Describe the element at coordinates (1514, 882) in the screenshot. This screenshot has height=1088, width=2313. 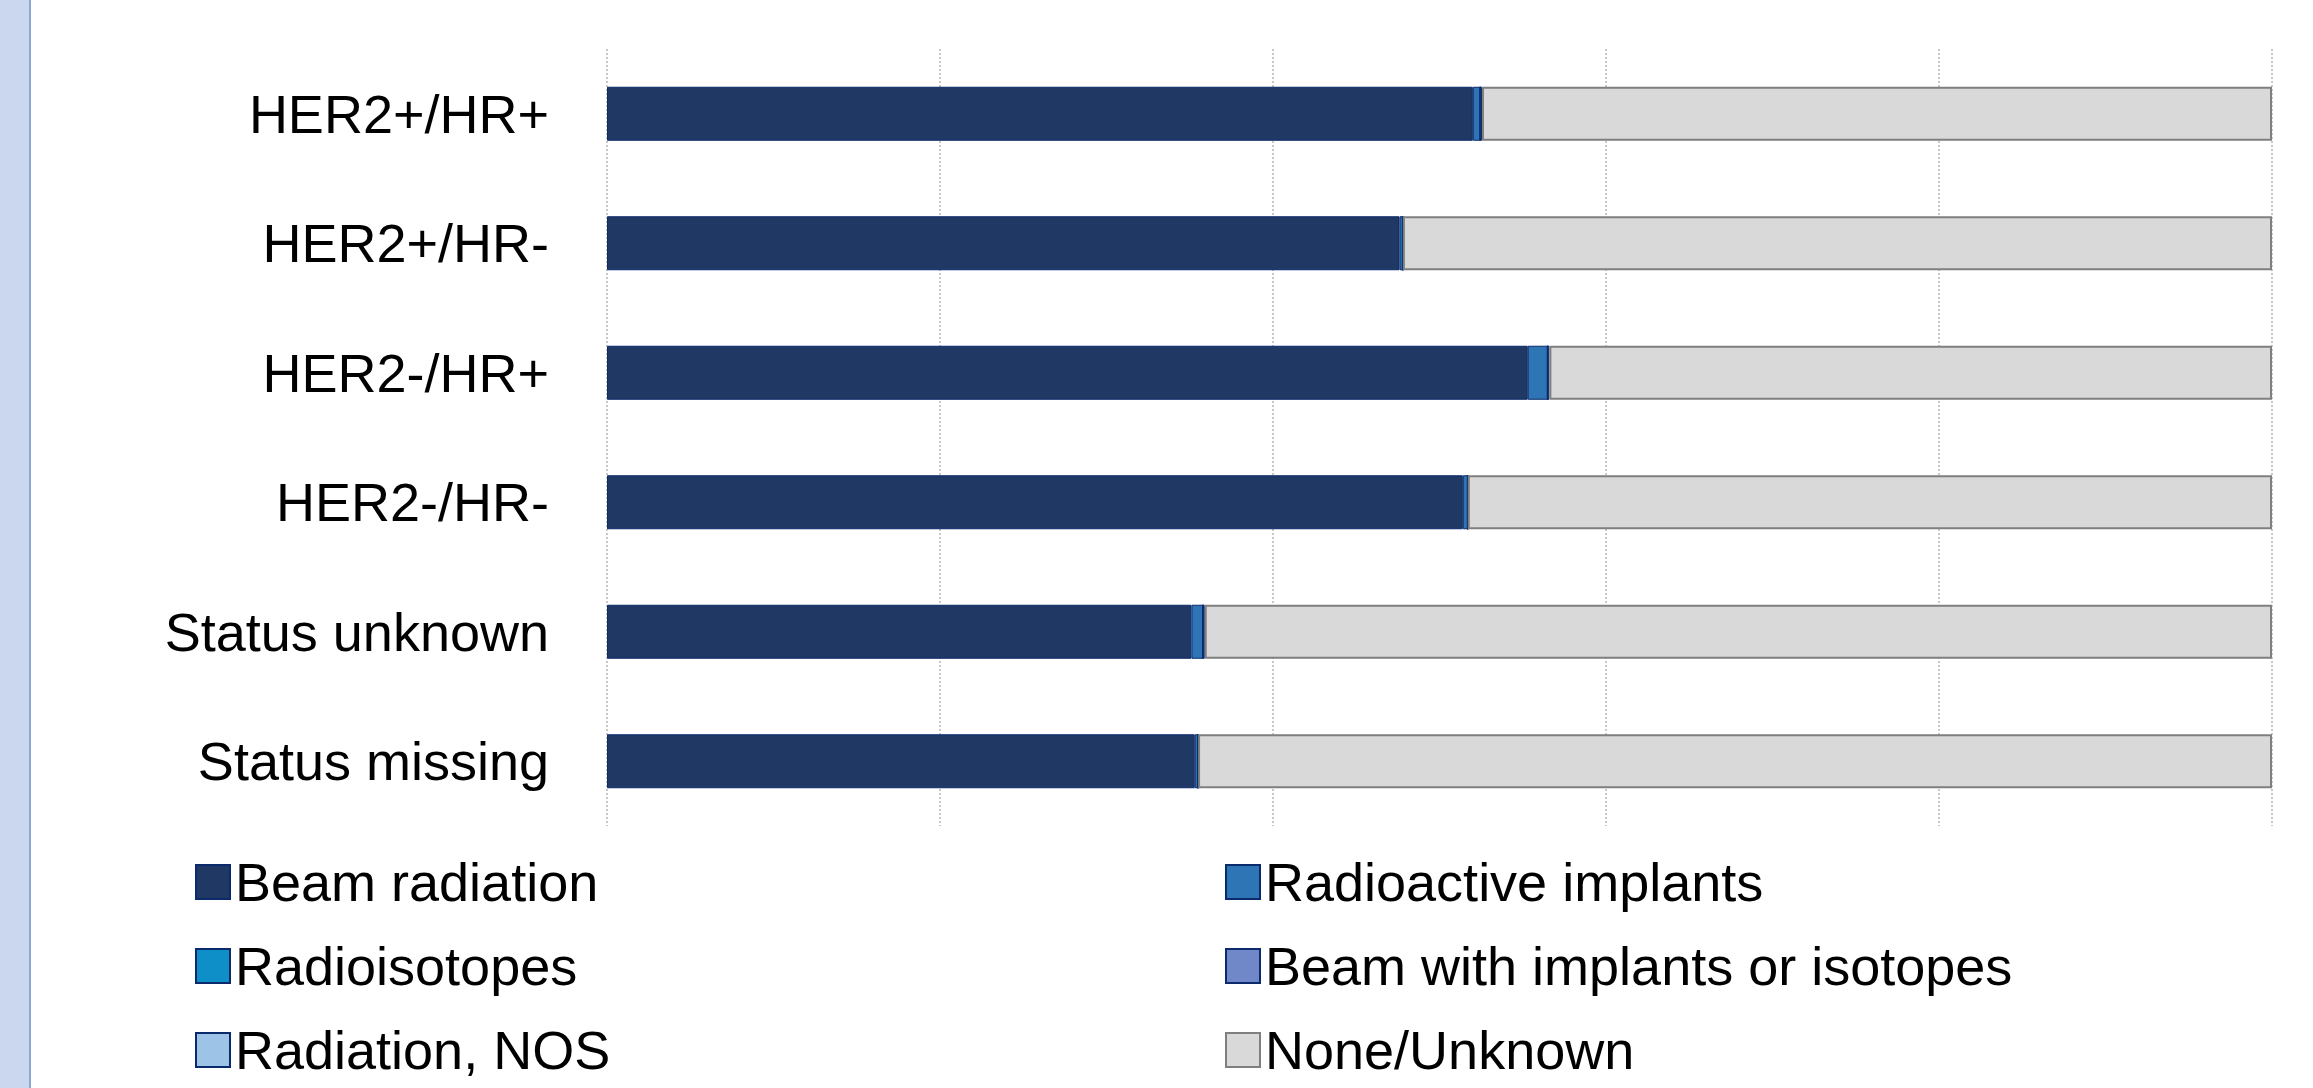
I see `legend-label: Radioactive implants` at that location.